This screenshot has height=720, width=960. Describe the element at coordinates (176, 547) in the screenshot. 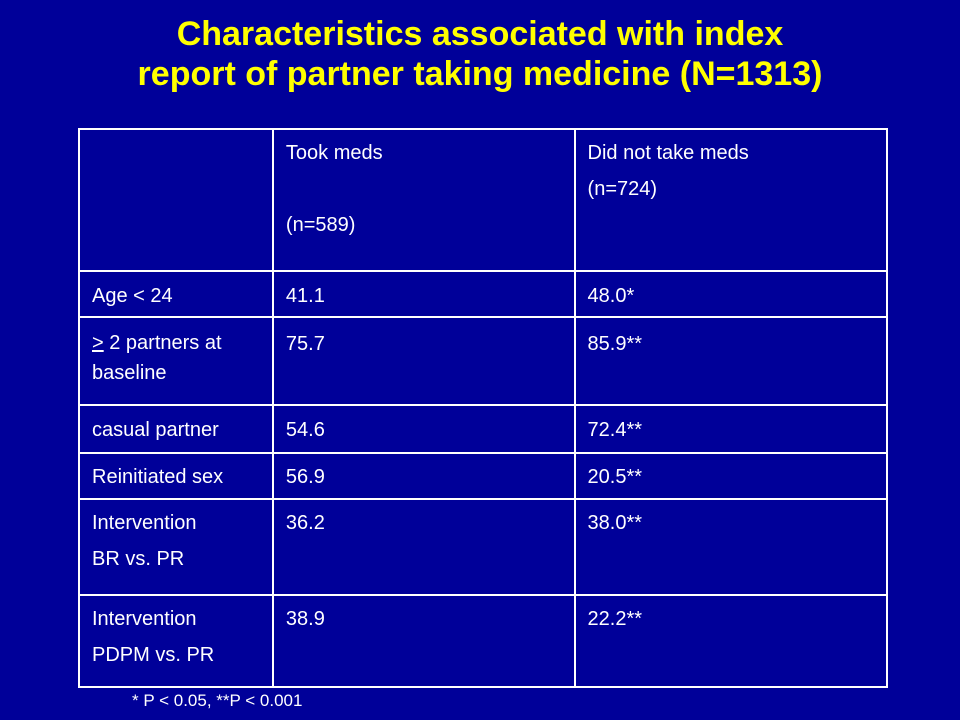

I see `row-label: Intervention BR vs. PR` at that location.